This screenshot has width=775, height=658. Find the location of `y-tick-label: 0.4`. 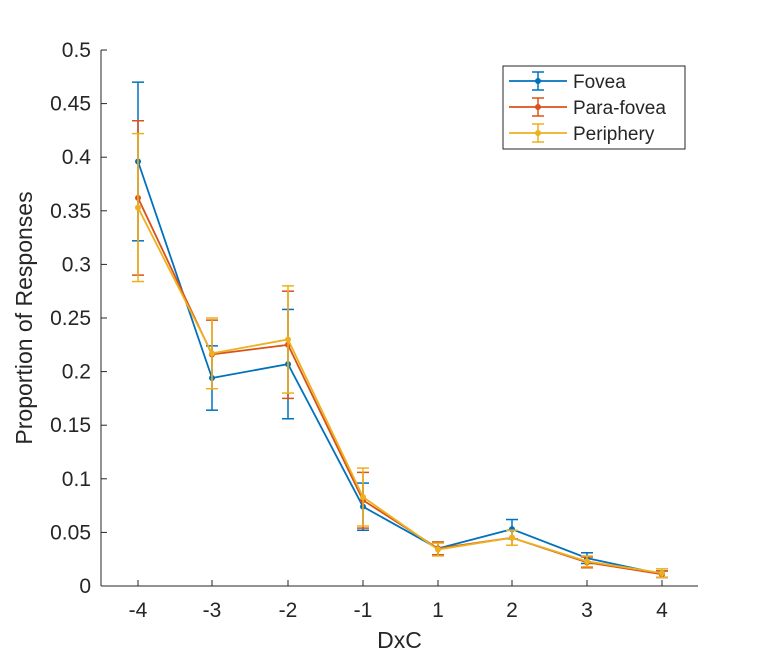

y-tick-label: 0.4 is located at coordinates (77, 157).